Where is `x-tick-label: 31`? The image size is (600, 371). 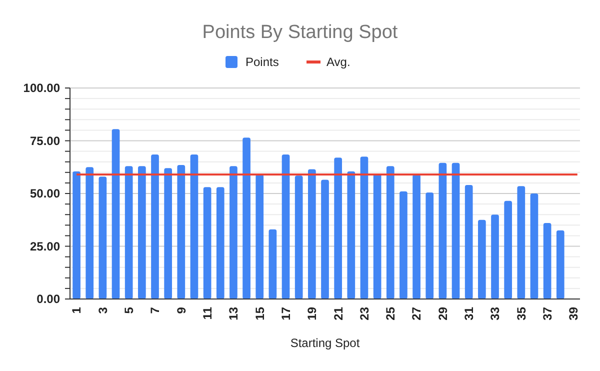
x-tick-label: 31 is located at coordinates (469, 313).